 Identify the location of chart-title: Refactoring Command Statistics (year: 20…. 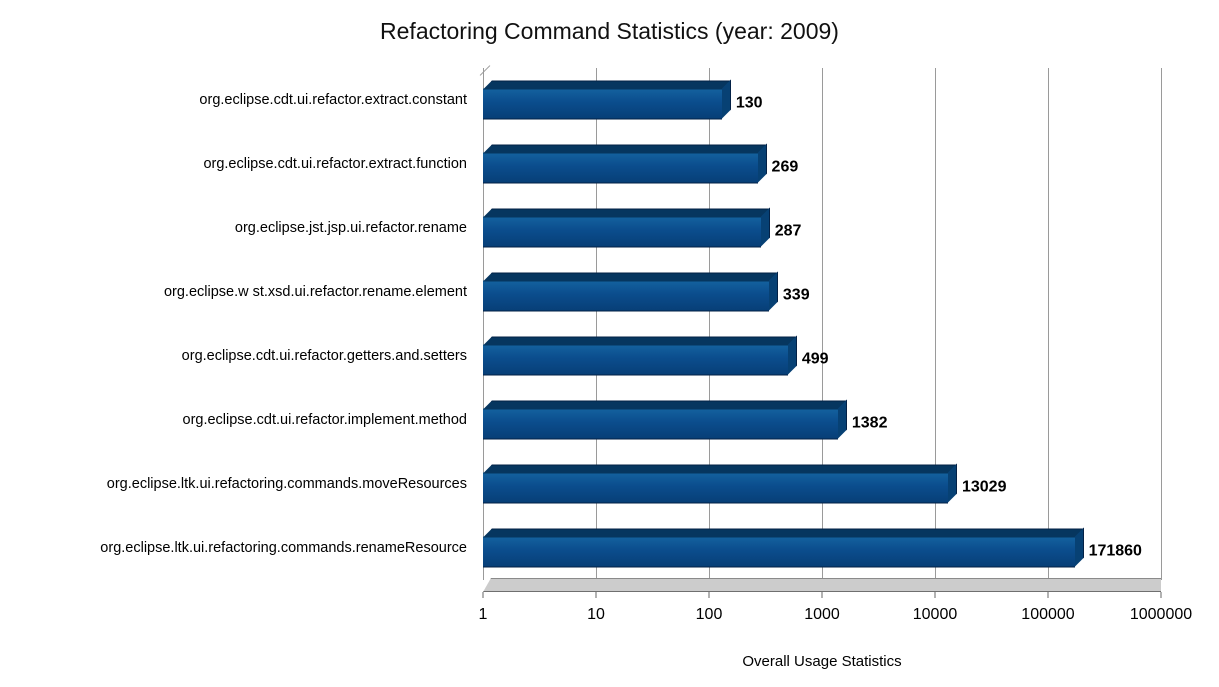
(609, 31).